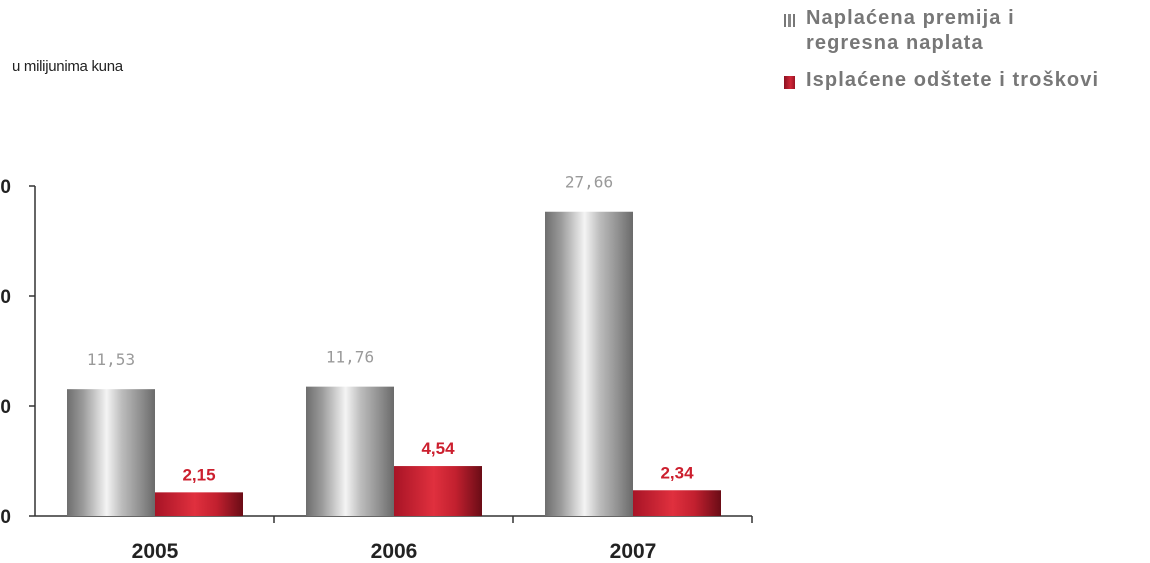 The height and width of the screenshot is (563, 1150). Describe the element at coordinates (199, 504) in the screenshot. I see `bar-claims-2005` at that location.